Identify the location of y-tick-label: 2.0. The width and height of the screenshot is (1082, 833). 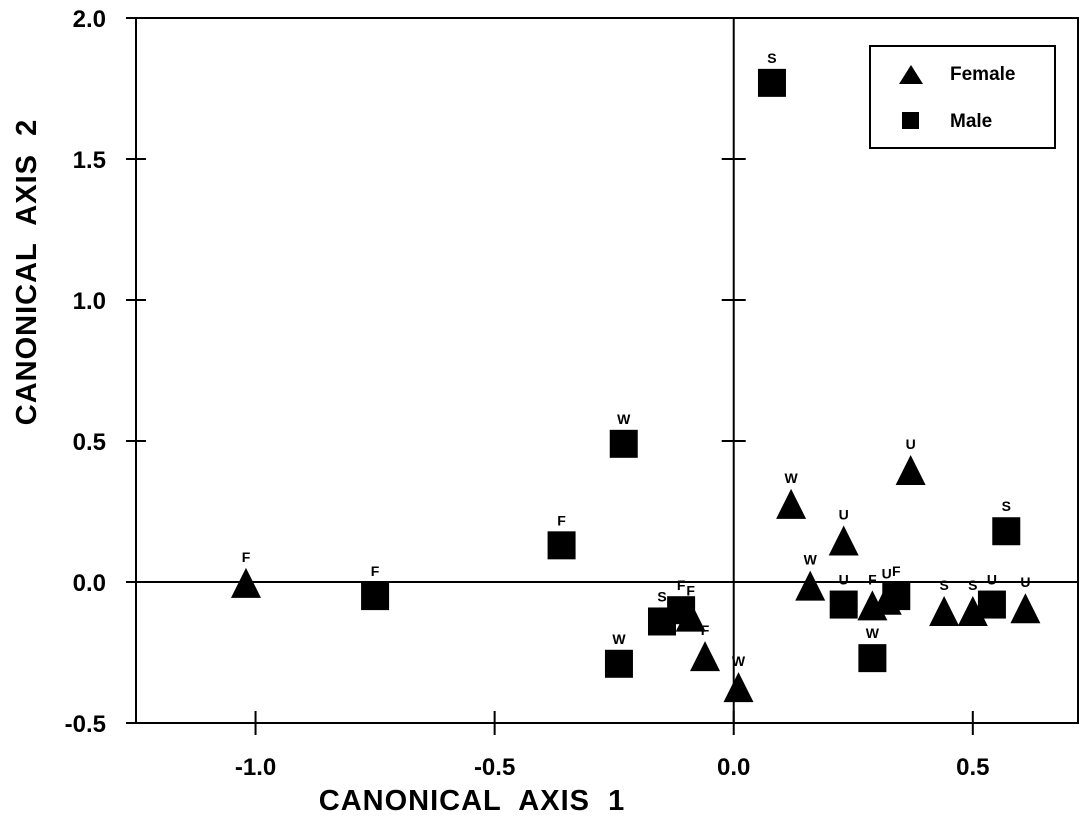
(89, 19).